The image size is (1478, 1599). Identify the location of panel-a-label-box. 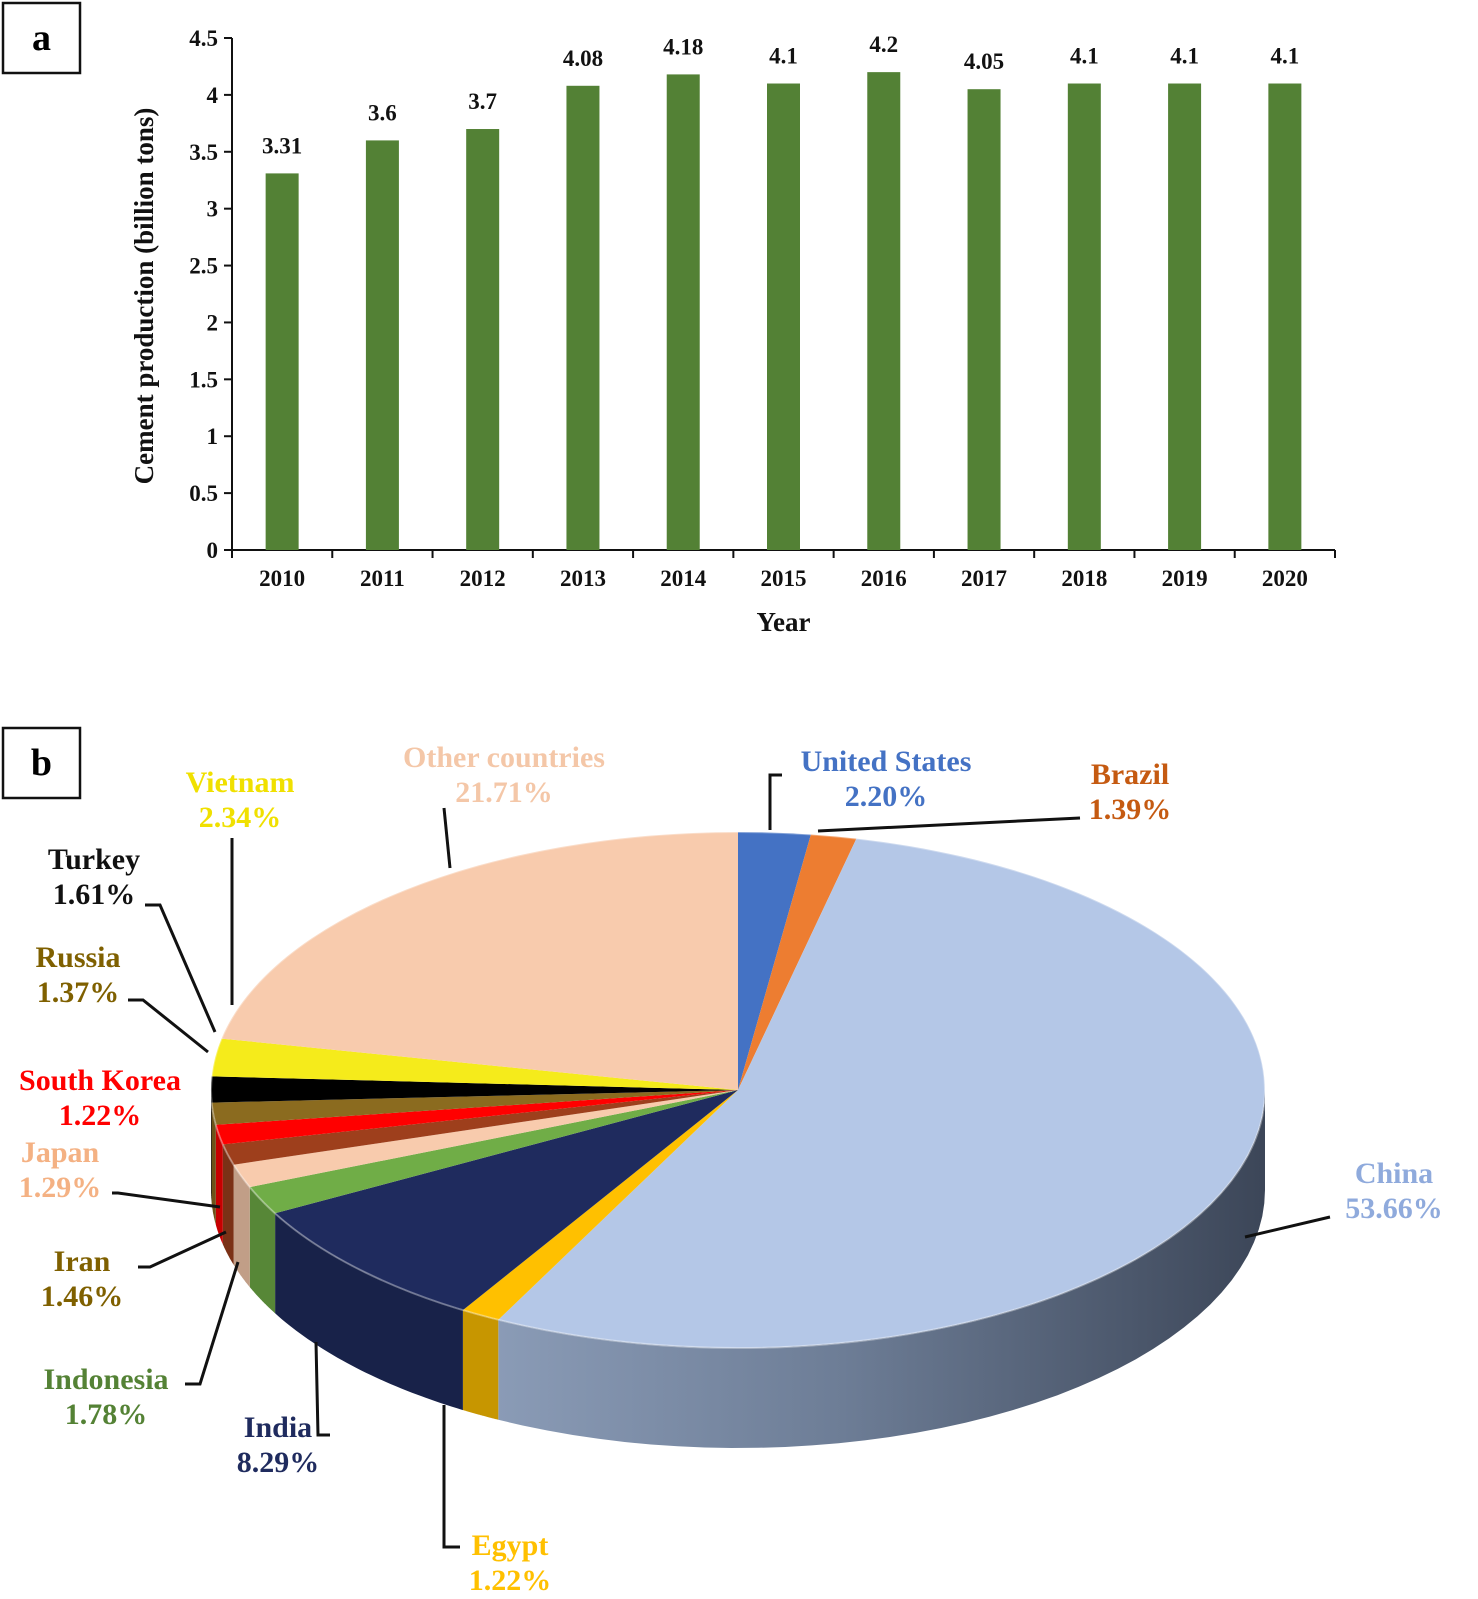
(41, 38).